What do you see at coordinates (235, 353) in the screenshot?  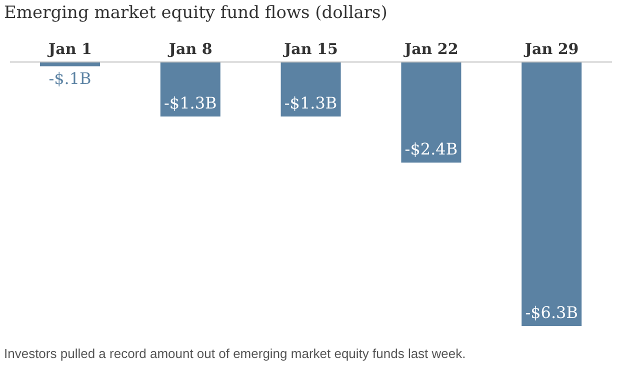 I see `text: Investors pulled a record amount out of emerging market equity funds last week.` at bounding box center [235, 353].